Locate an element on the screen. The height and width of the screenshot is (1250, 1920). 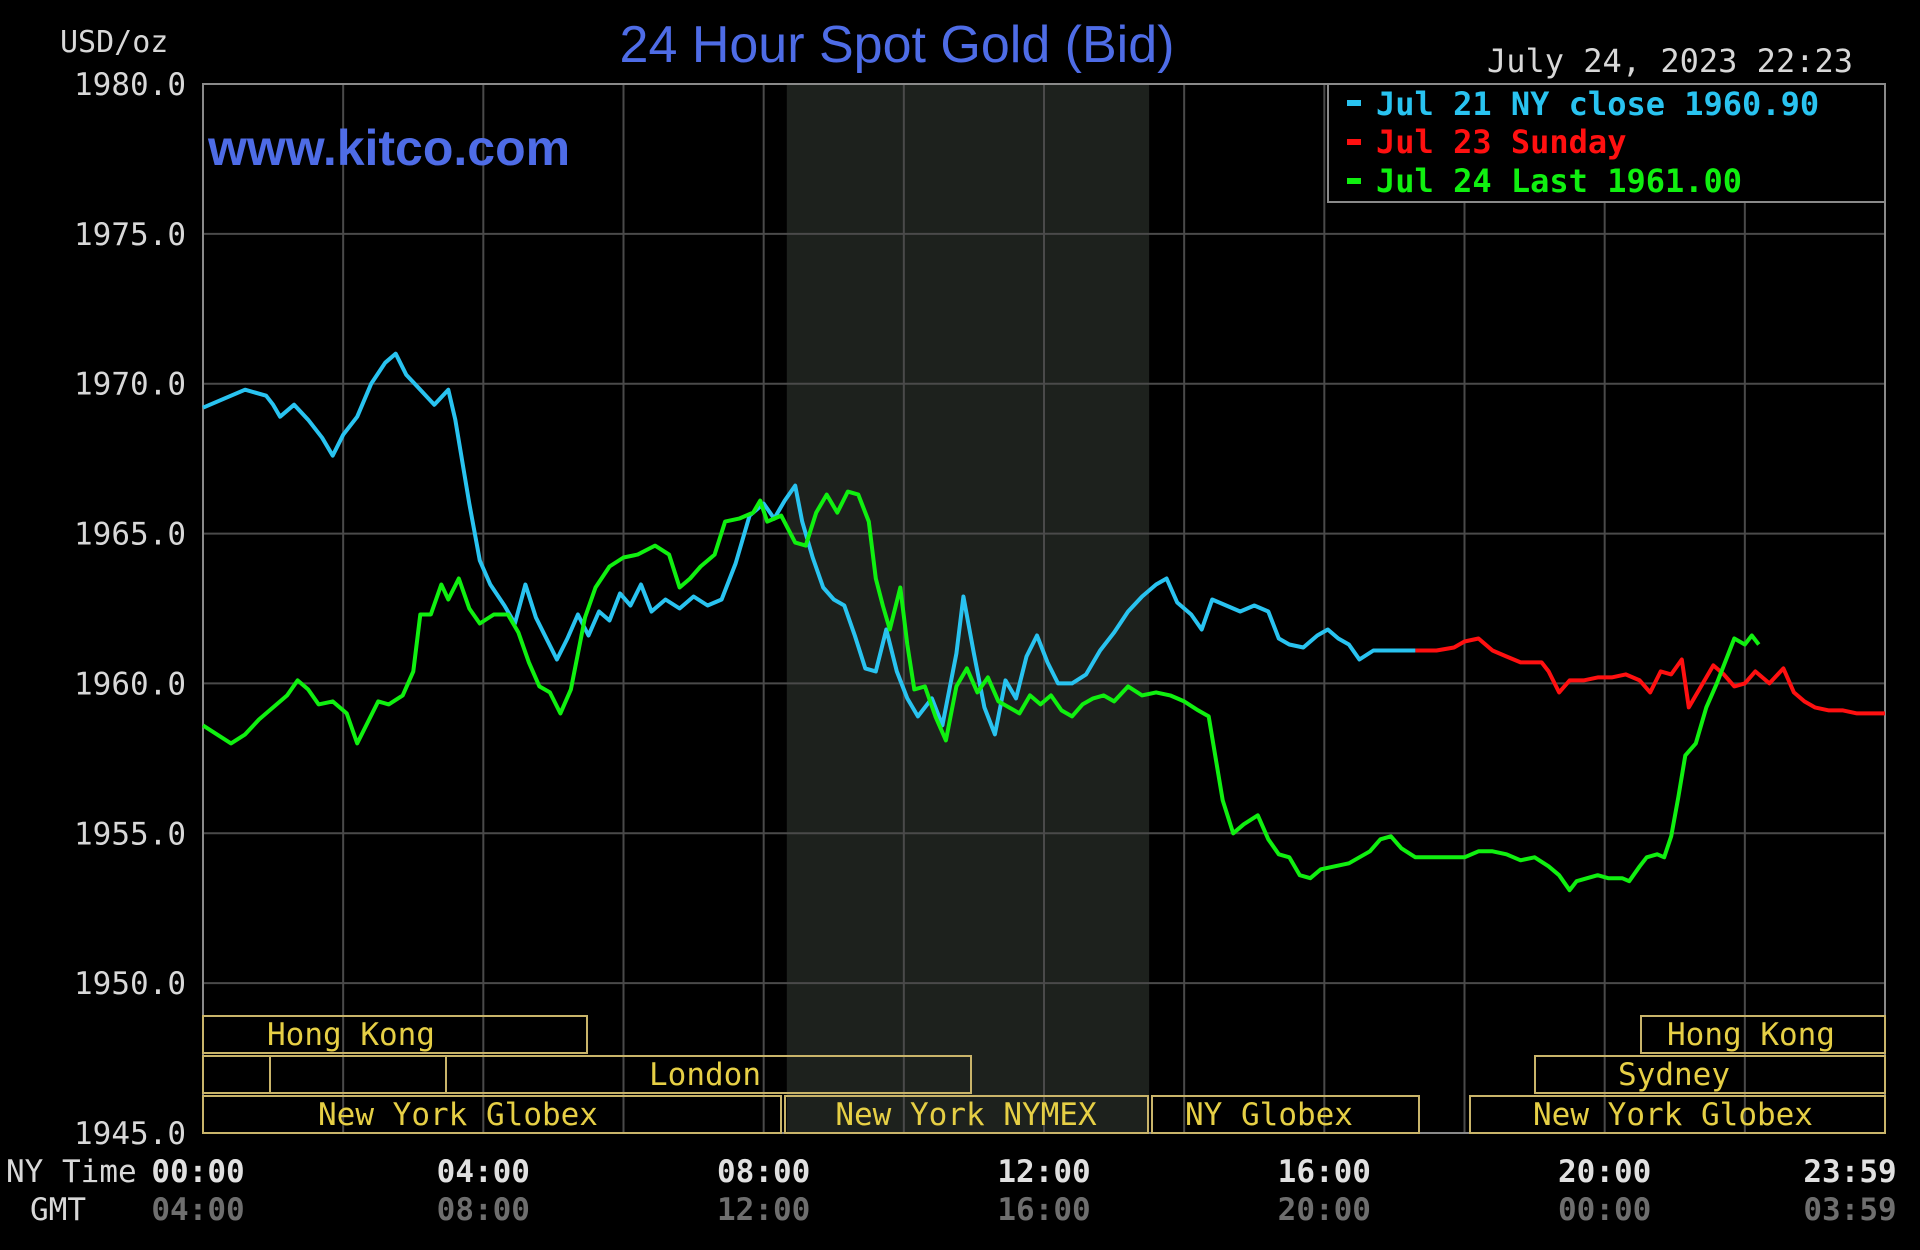
y-tick-label: 1960.0 is located at coordinates (130, 684).